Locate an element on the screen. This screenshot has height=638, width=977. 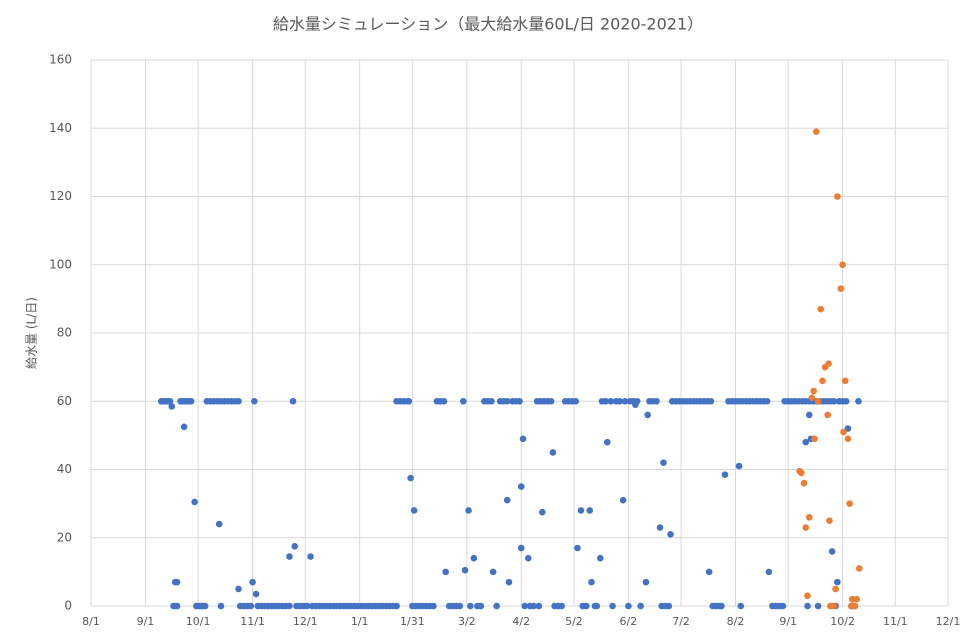
x-tick-label: 9/1 is located at coordinates (146, 621).